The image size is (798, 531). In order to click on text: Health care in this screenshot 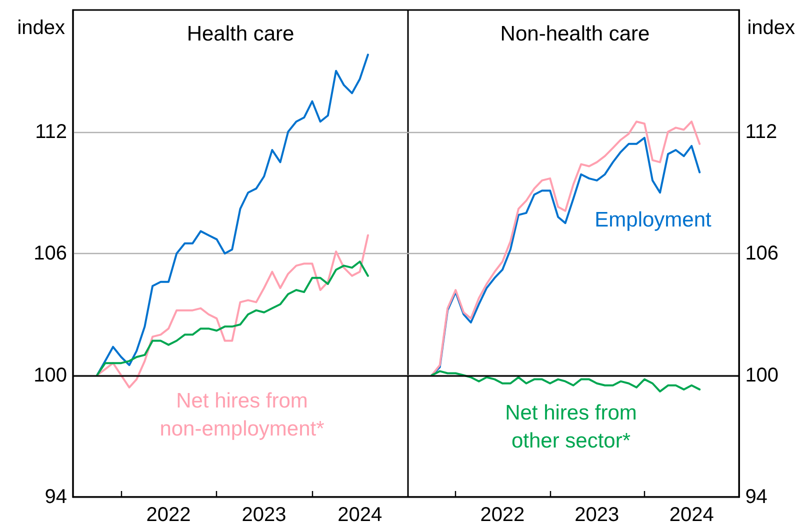, I will do `click(240, 34)`.